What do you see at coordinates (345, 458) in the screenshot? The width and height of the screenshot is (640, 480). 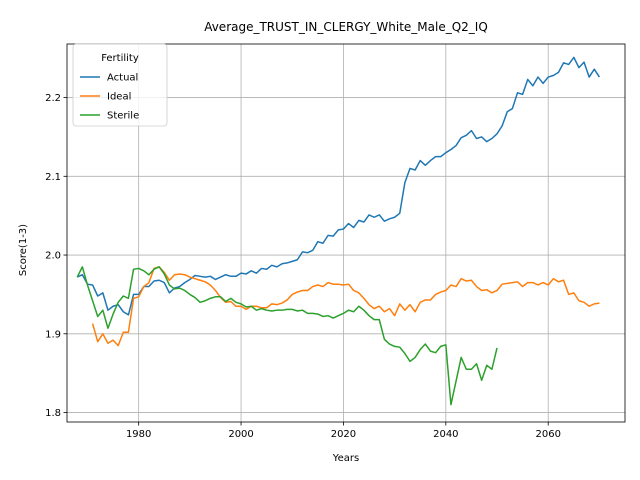 I see `x-axis-label: Years` at bounding box center [345, 458].